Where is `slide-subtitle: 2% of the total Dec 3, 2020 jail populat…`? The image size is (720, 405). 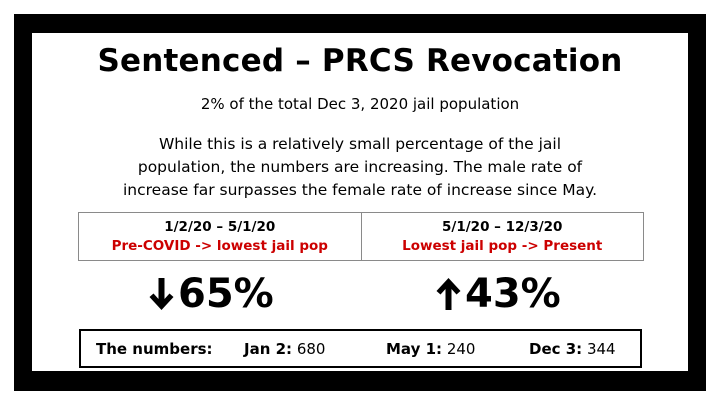 slide-subtitle: 2% of the total Dec 3, 2020 jail populat… is located at coordinates (360, 104).